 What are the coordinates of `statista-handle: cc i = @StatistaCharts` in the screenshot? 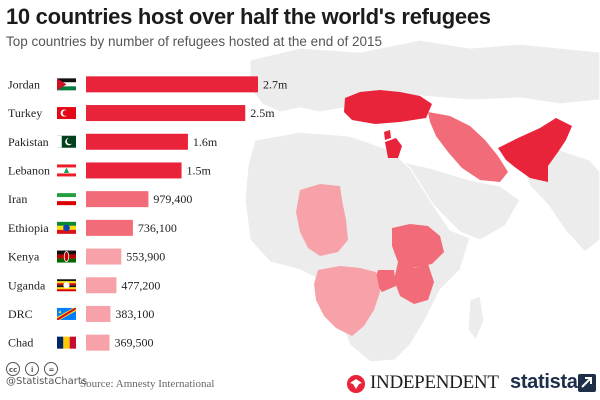 It's located at (46, 374).